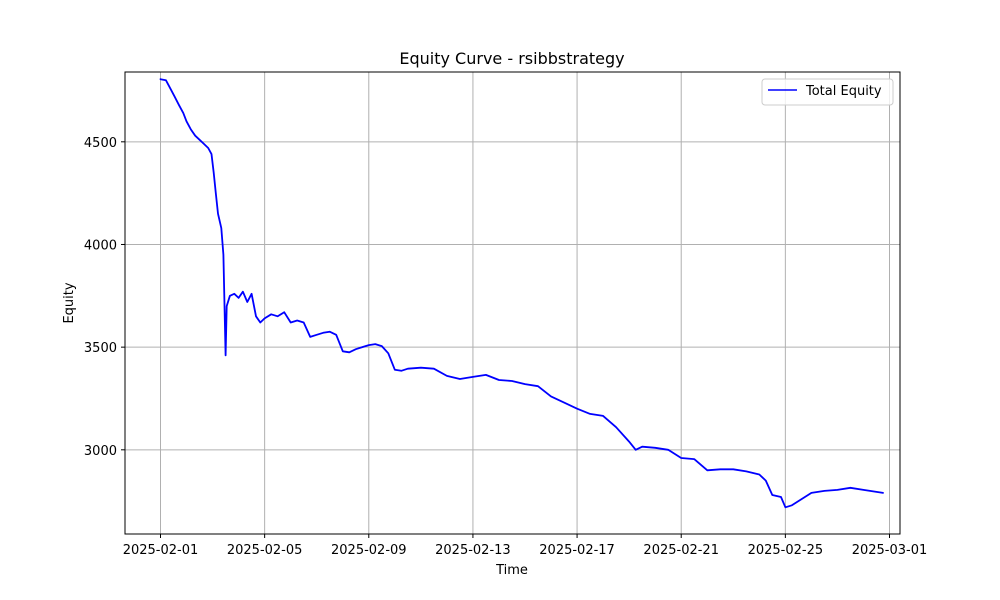 The height and width of the screenshot is (600, 1000). I want to click on x-tick-label: 2025-02-09, so click(369, 550).